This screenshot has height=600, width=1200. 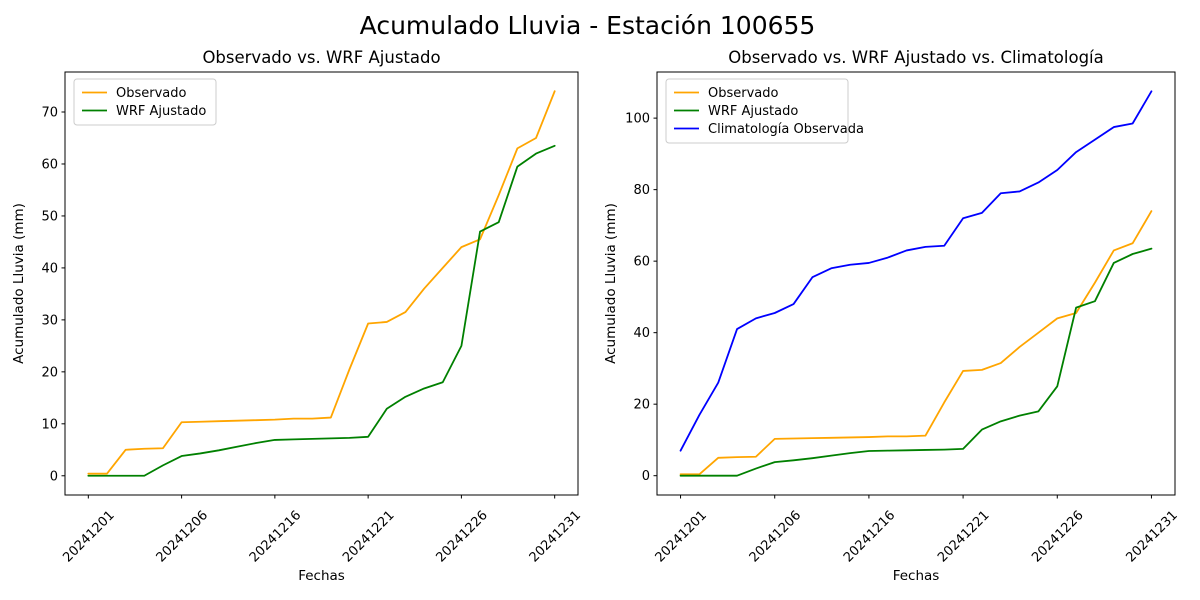 I want to click on y-tick-label: 100, so click(x=637, y=119).